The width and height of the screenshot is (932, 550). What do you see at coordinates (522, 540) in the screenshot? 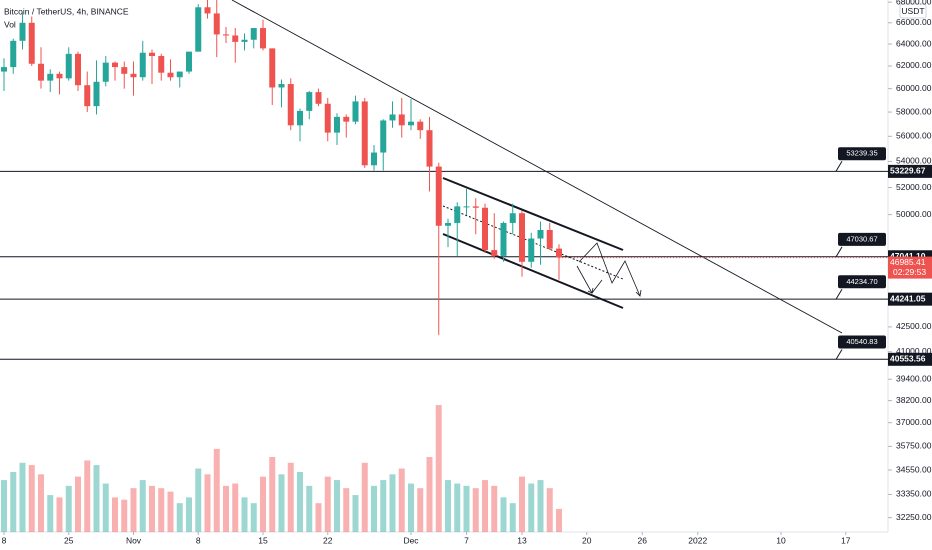
I see `x-tick-label: 13` at bounding box center [522, 540].